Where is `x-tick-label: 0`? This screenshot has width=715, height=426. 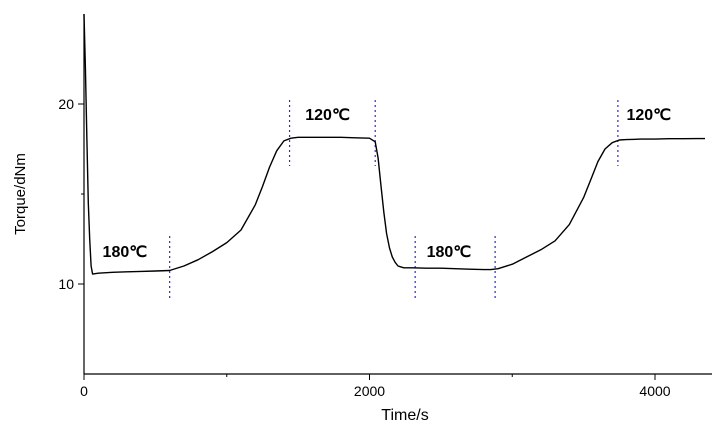 x-tick-label: 0 is located at coordinates (84, 391).